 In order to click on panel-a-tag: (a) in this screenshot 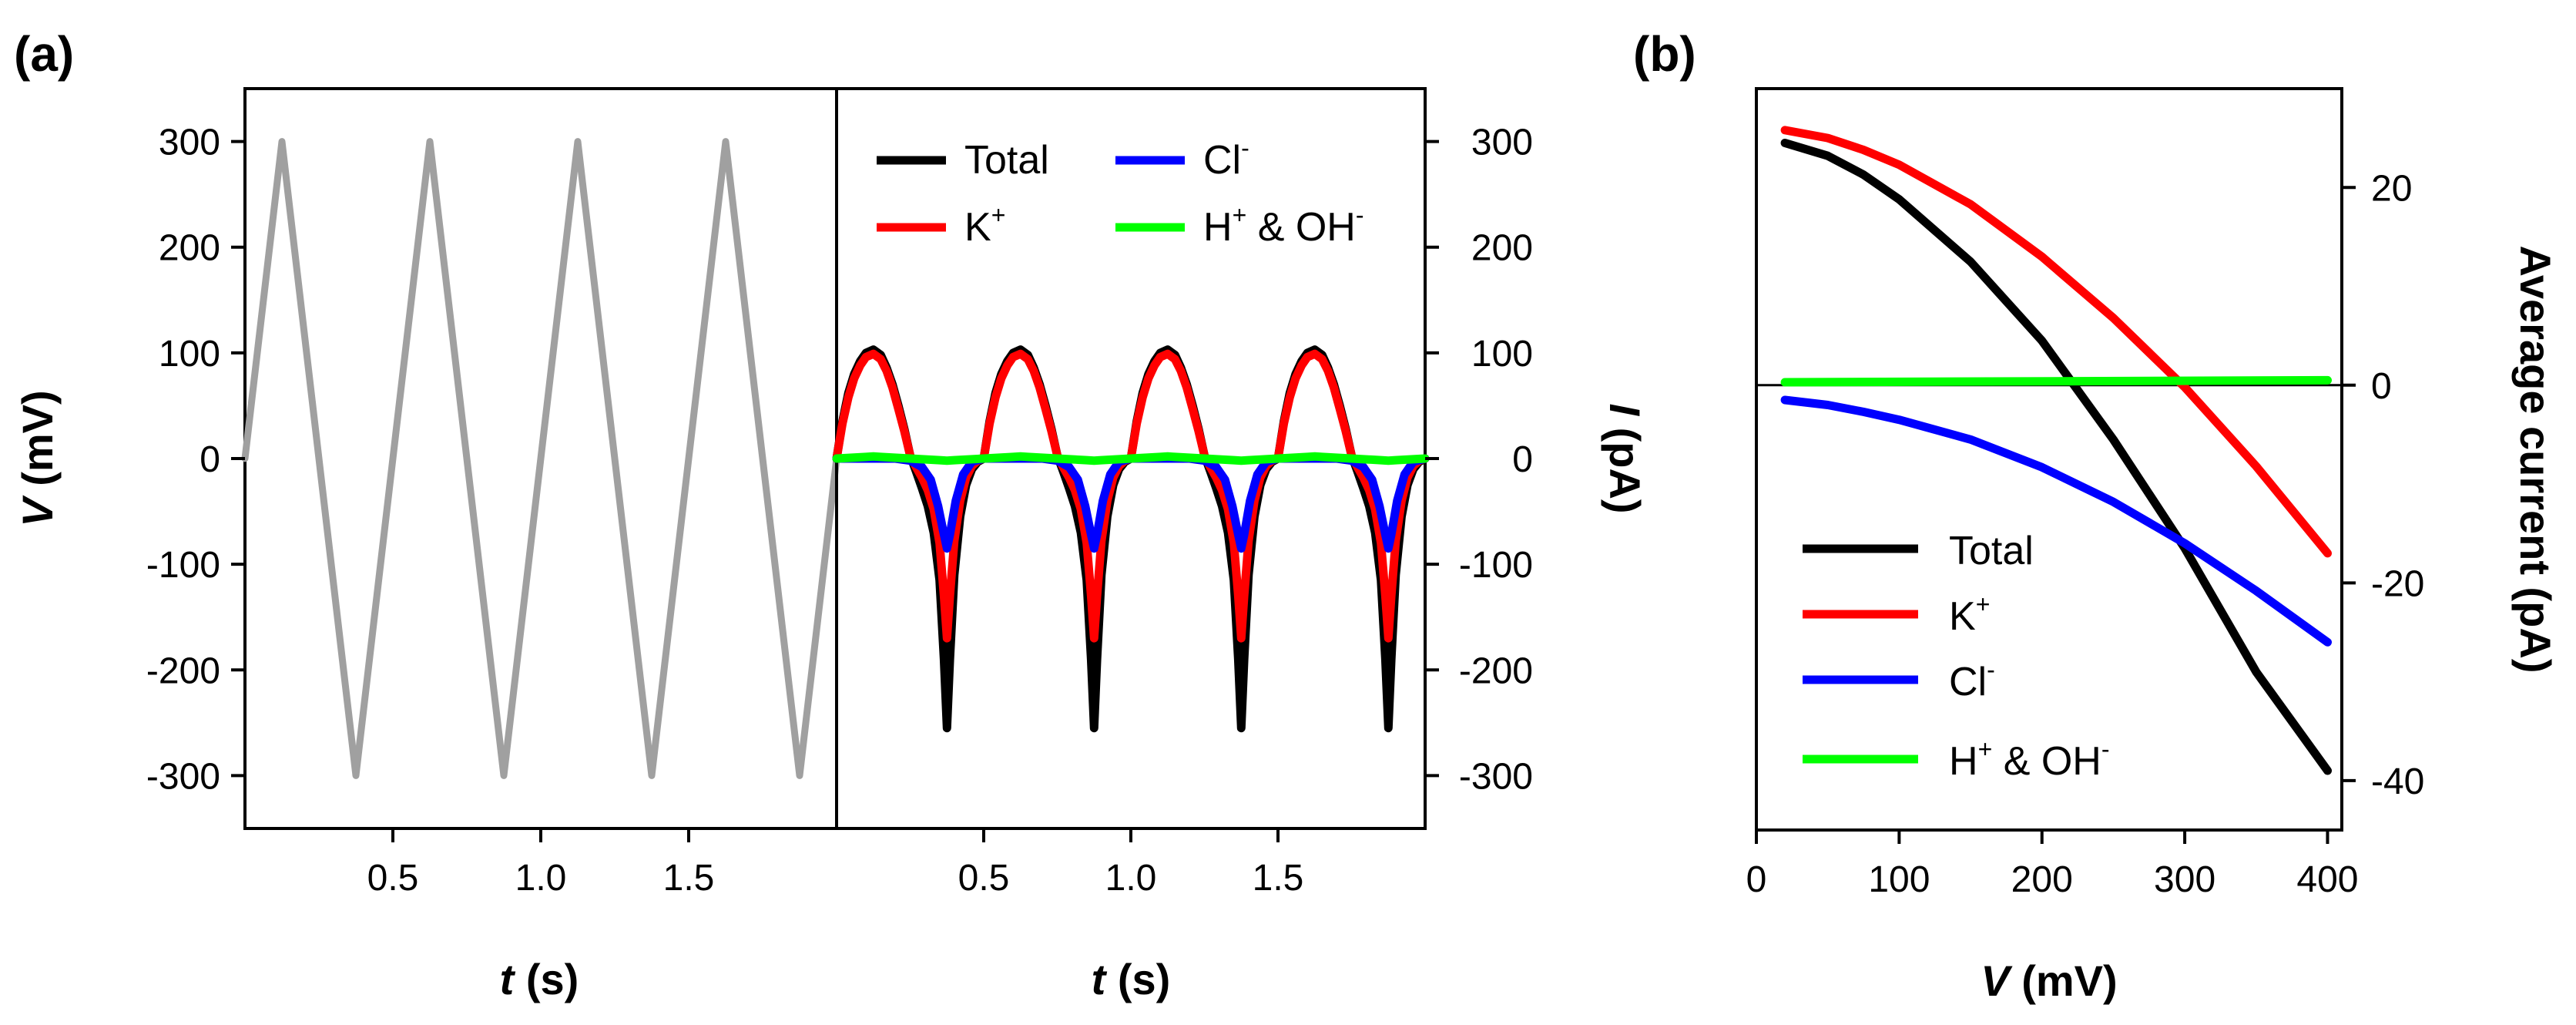, I will do `click(44, 54)`.